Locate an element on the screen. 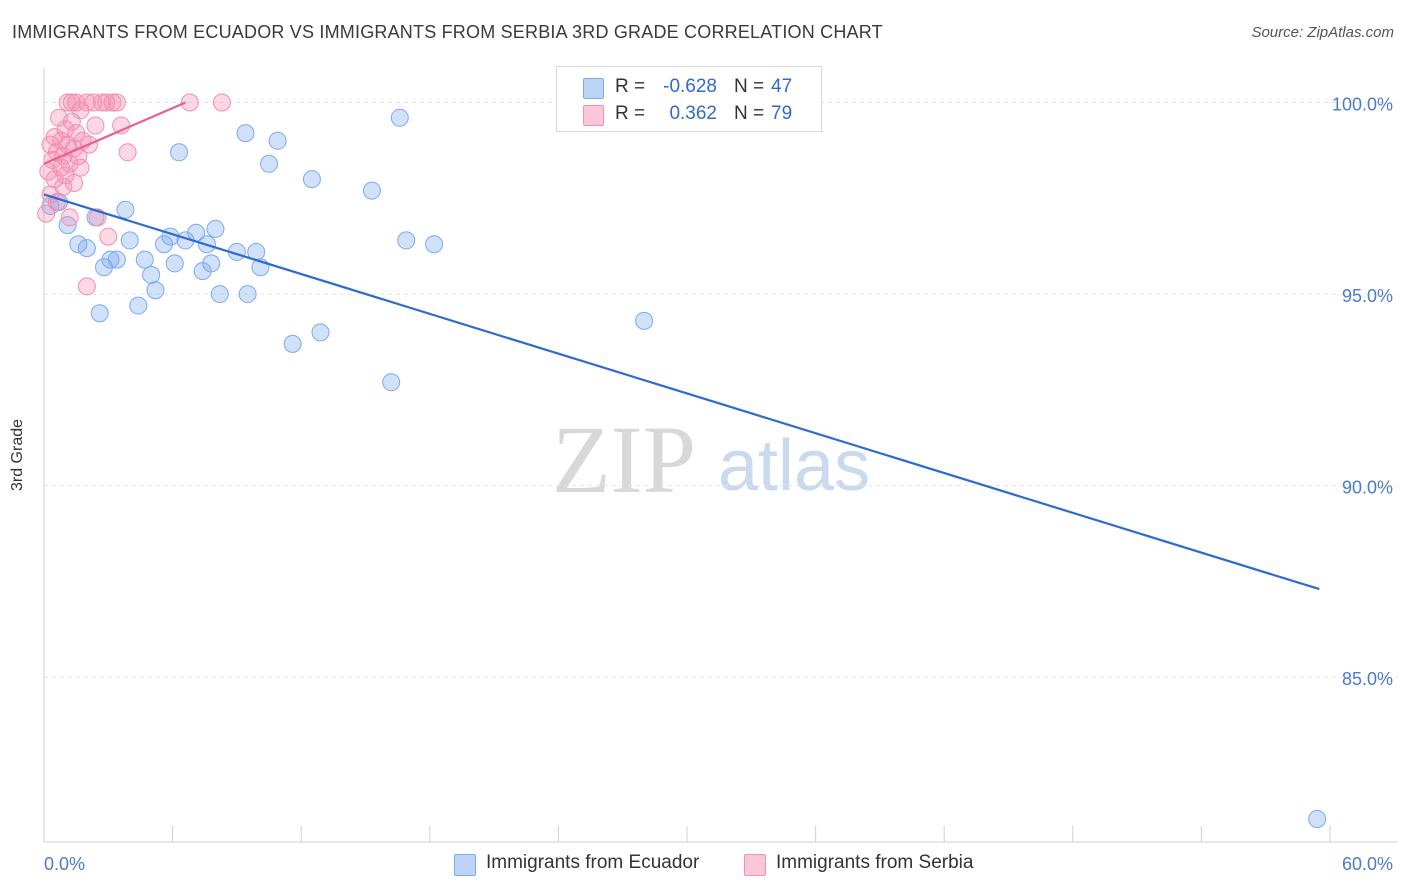  ecuador-r-value: -0.628 is located at coordinates (690, 86).